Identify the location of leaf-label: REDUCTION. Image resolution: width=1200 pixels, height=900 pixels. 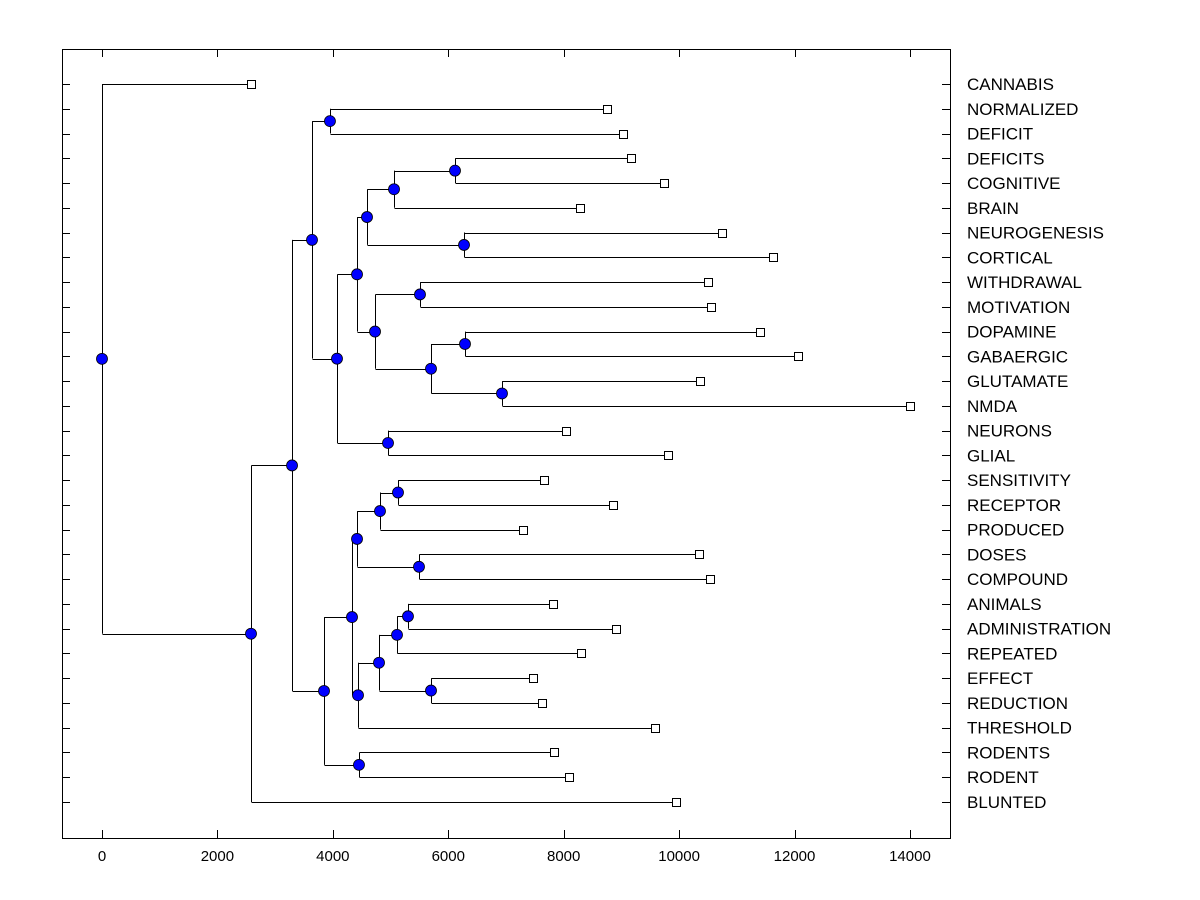
(1017, 703).